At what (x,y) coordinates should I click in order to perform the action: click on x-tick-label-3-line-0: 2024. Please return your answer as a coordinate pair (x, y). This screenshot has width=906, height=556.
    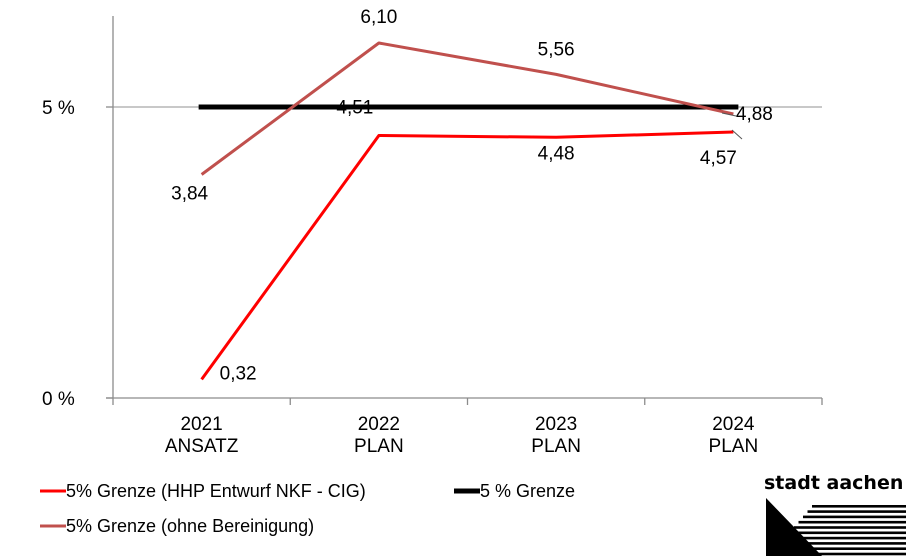
    Looking at the image, I should click on (733, 424).